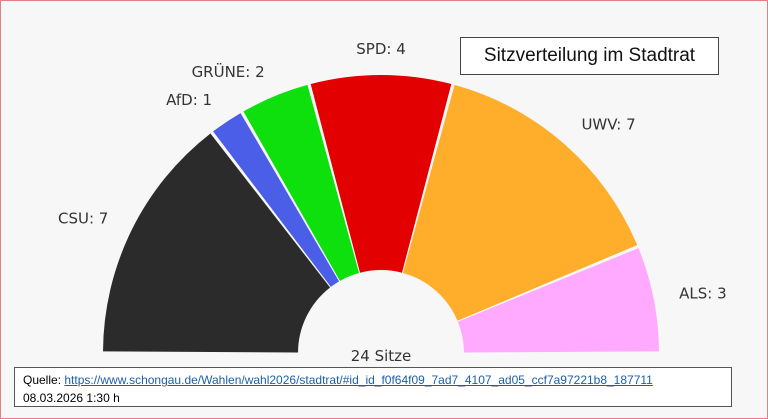  I want to click on source-label: Quelle:, so click(42, 380).